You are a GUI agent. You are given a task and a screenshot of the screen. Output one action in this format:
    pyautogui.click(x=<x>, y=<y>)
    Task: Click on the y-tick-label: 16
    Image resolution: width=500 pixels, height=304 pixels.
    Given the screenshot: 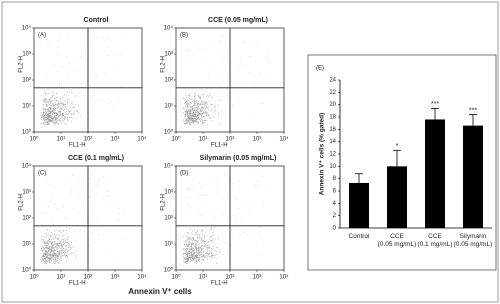 What is the action you would take?
    pyautogui.click(x=332, y=130)
    